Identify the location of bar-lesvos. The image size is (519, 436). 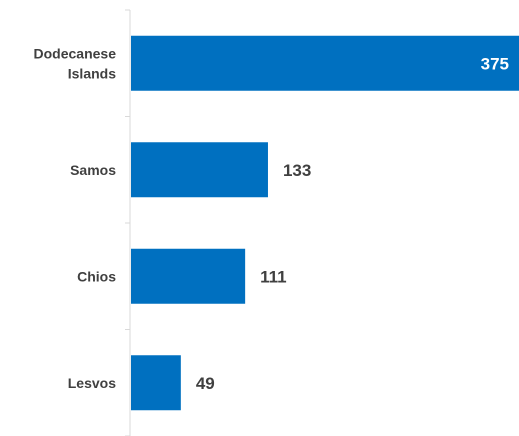
(156, 383).